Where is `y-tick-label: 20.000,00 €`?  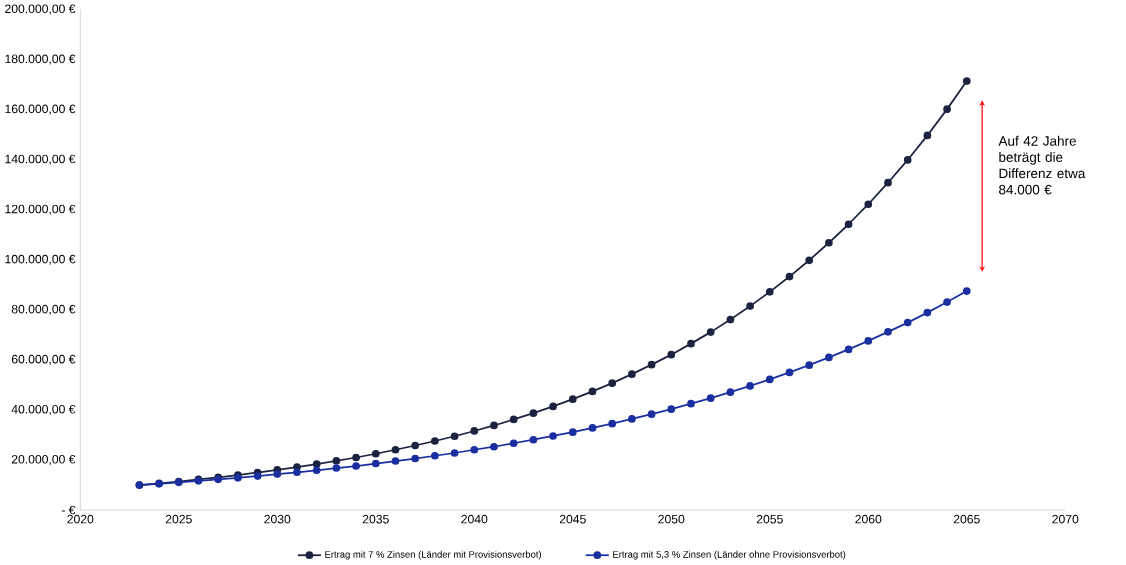 y-tick-label: 20.000,00 € is located at coordinates (43, 459).